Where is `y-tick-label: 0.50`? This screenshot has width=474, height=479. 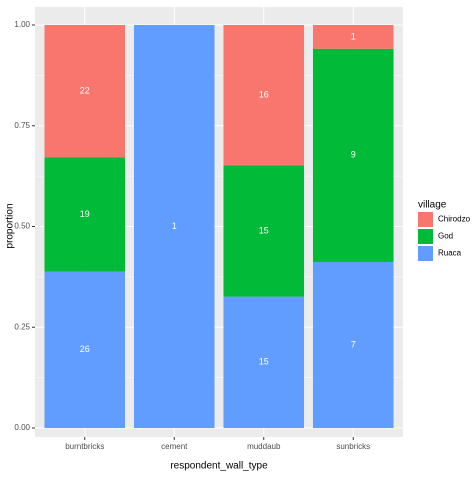
y-tick-label: 0.50 is located at coordinates (22, 226).